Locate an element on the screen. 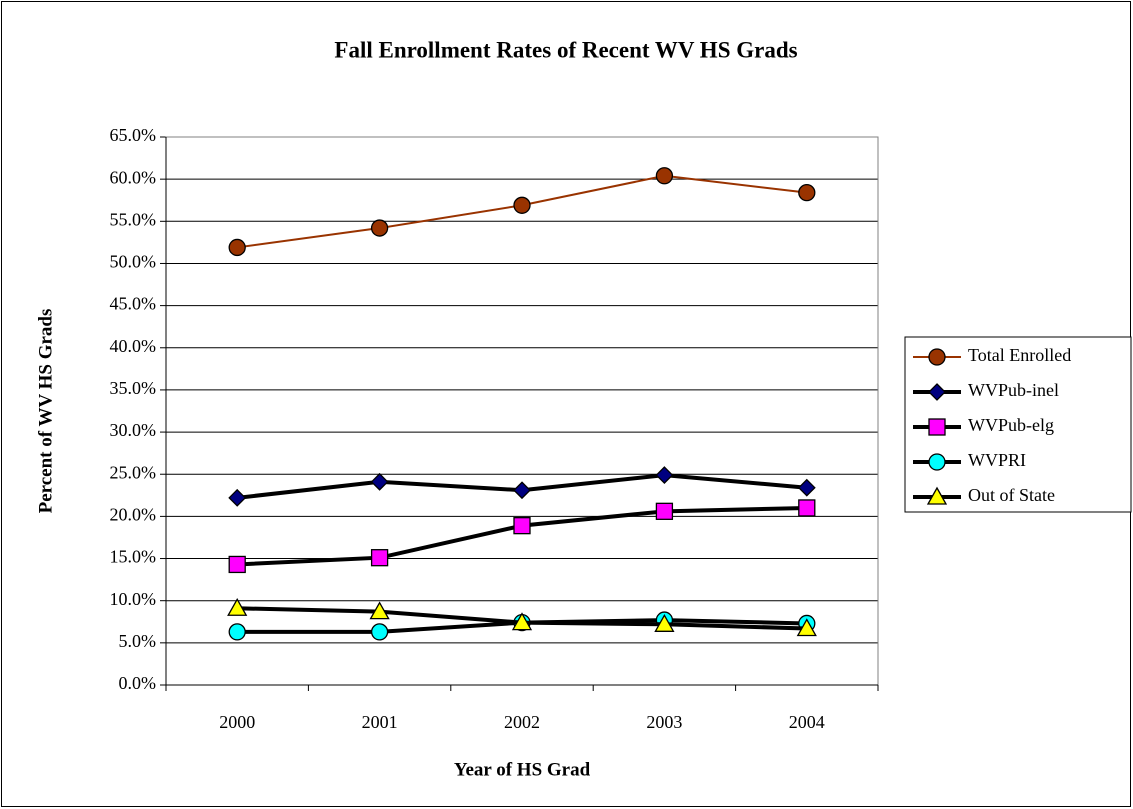  x-tick-label: 2003 is located at coordinates (664, 722).